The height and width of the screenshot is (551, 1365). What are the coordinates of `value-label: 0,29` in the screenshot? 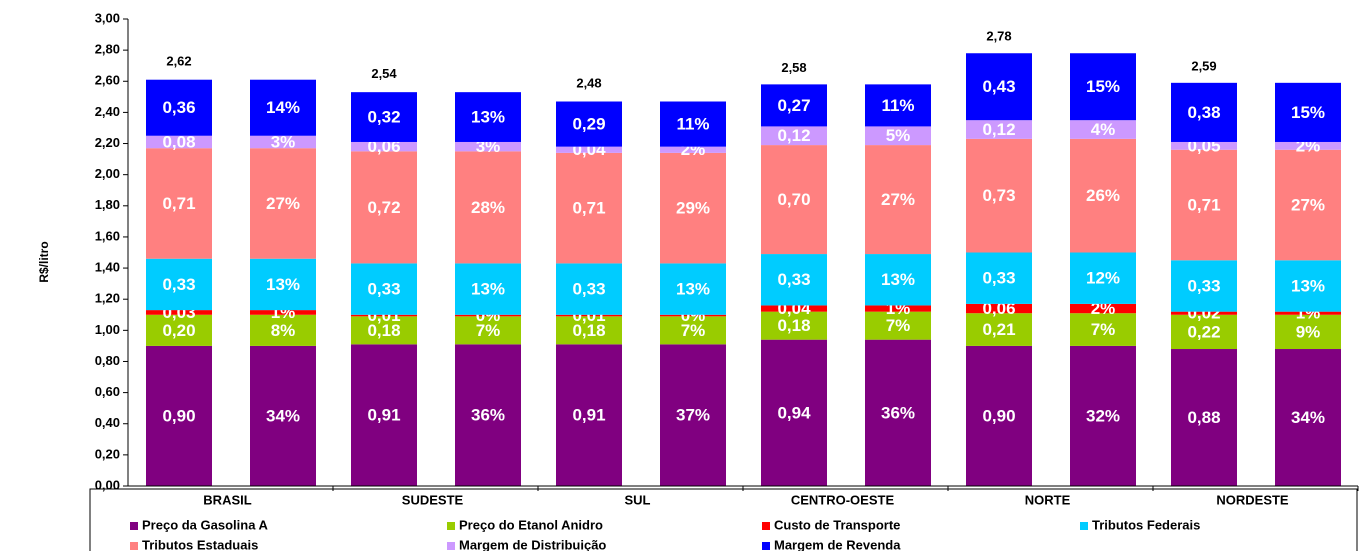 It's located at (588, 124).